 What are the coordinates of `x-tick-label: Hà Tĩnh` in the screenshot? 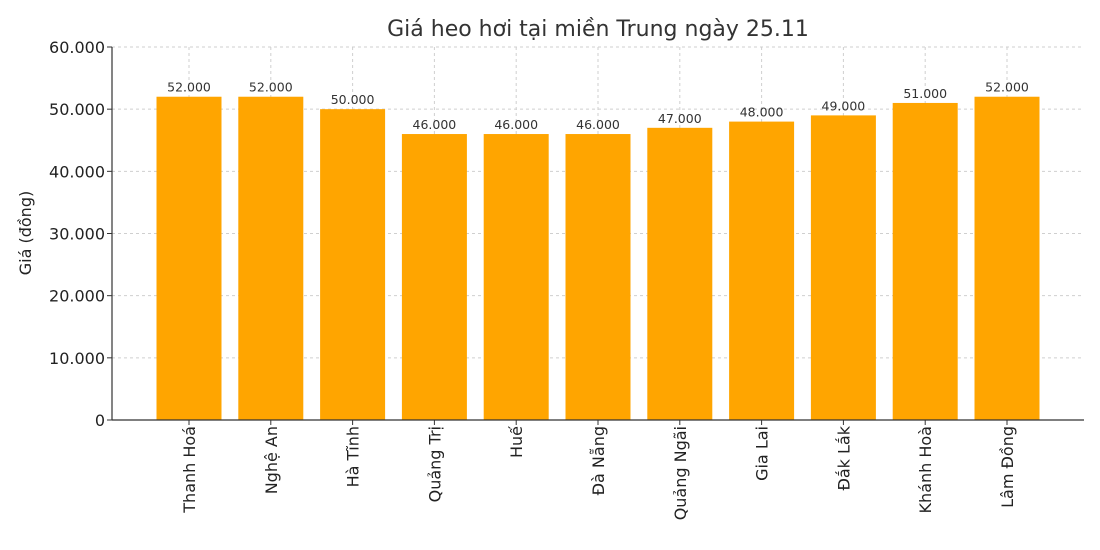 It's located at (353, 456).